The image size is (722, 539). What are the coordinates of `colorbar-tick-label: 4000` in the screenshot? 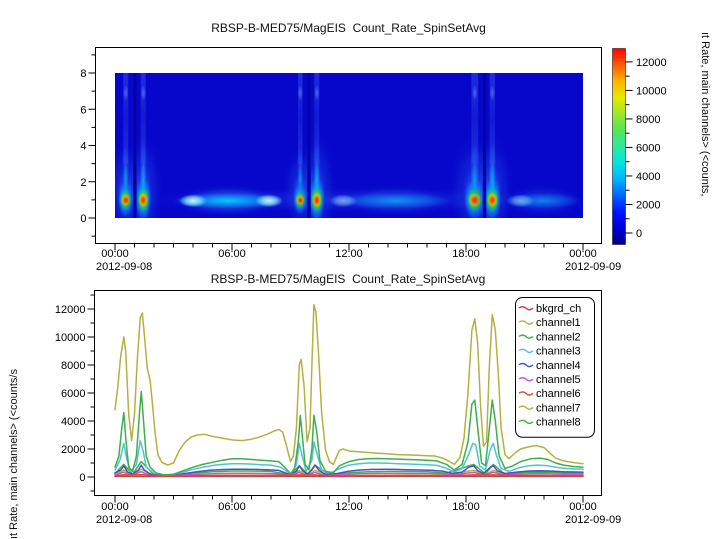 It's located at (648, 177).